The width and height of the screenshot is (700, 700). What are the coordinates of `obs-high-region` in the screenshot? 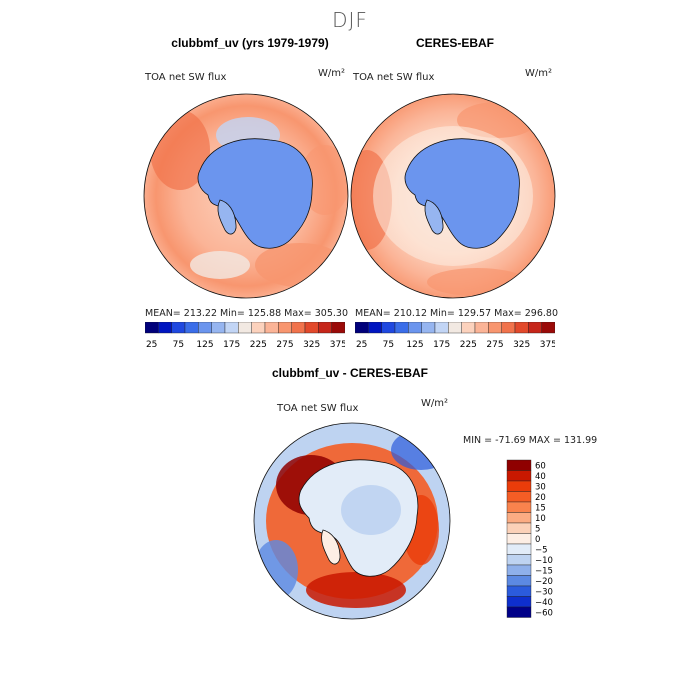 It's located at (477, 282).